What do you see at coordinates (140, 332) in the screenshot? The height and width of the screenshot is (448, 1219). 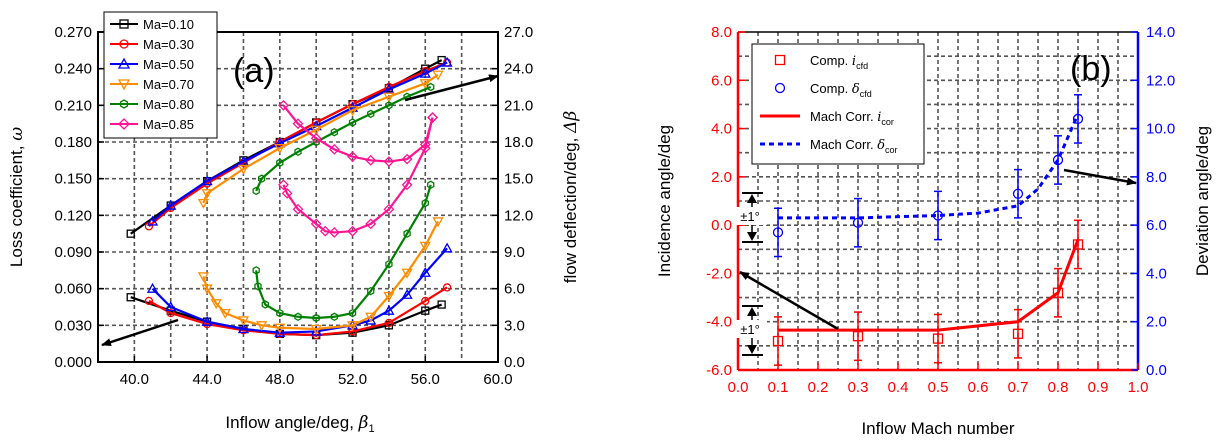 I see `arrow-to-left-axis-a` at bounding box center [140, 332].